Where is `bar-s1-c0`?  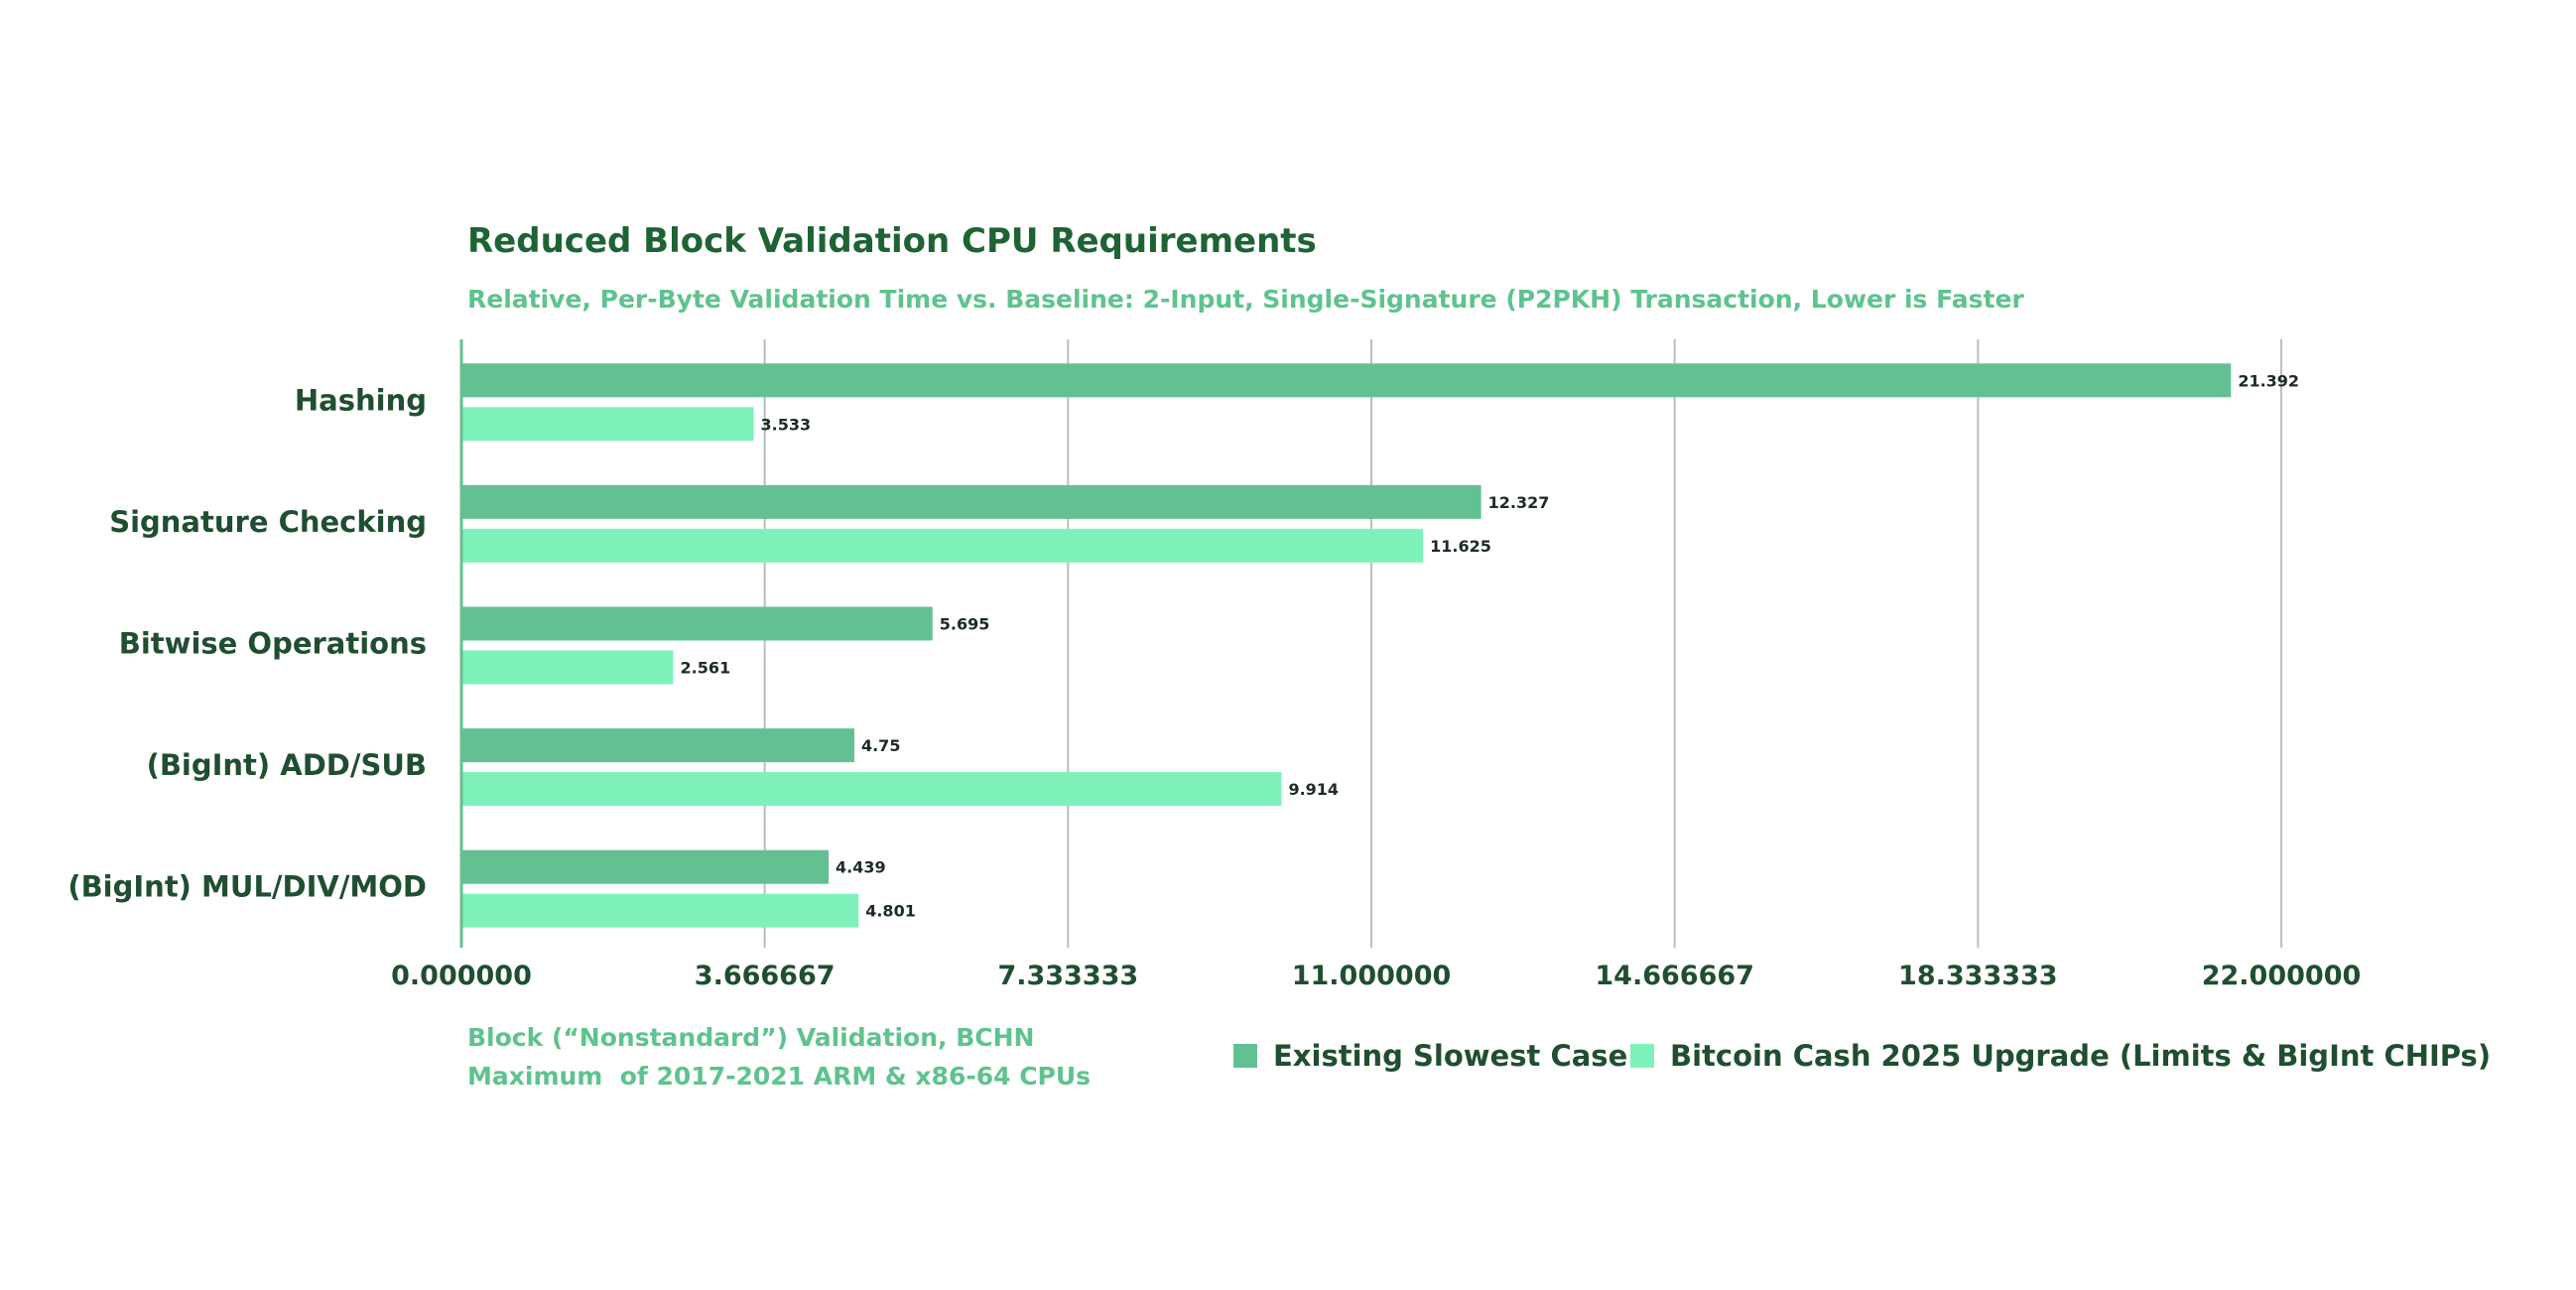 bar-s1-c0 is located at coordinates (607, 424).